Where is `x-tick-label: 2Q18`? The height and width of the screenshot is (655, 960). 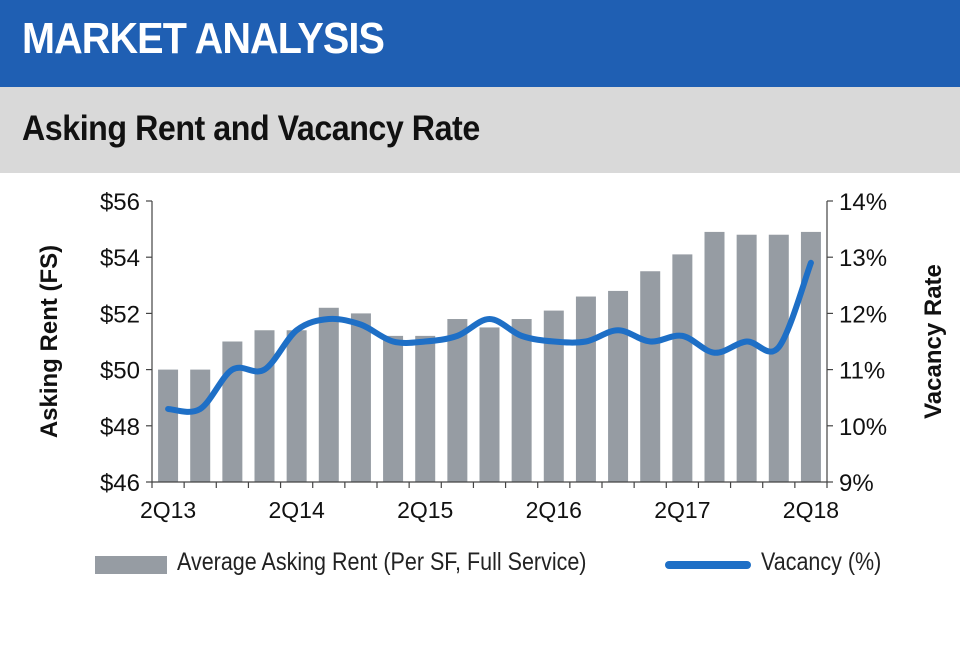 x-tick-label: 2Q18 is located at coordinates (811, 510).